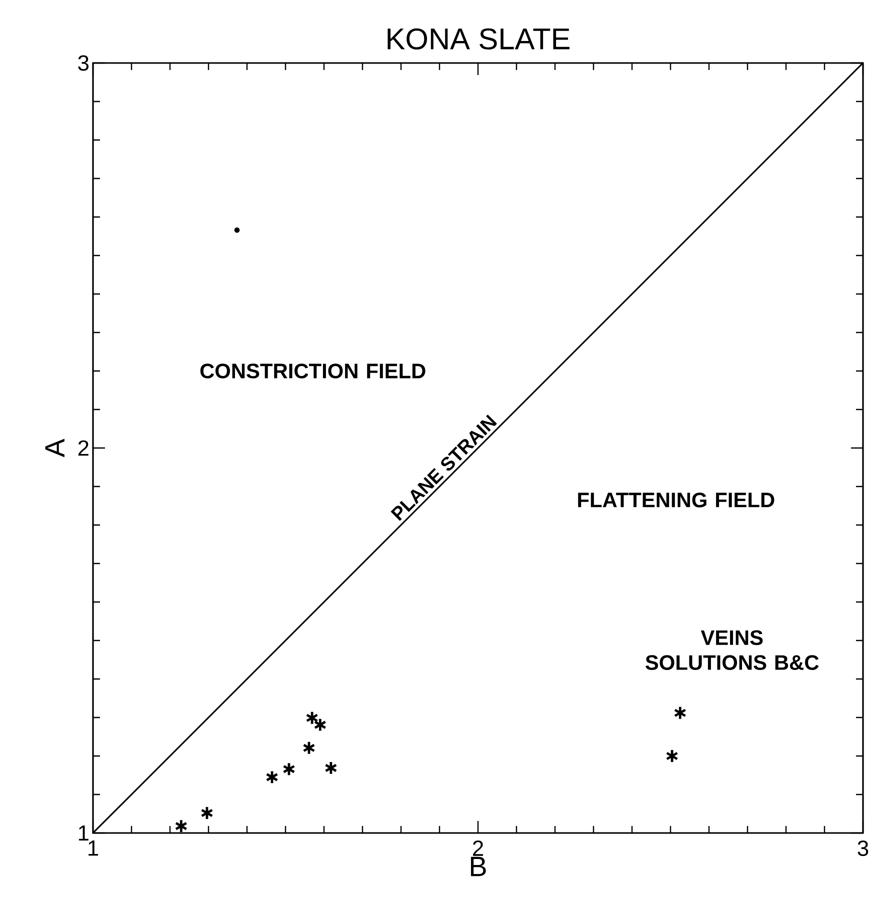  What do you see at coordinates (676, 500) in the screenshot?
I see `annotation: FLATTENING FIELD` at bounding box center [676, 500].